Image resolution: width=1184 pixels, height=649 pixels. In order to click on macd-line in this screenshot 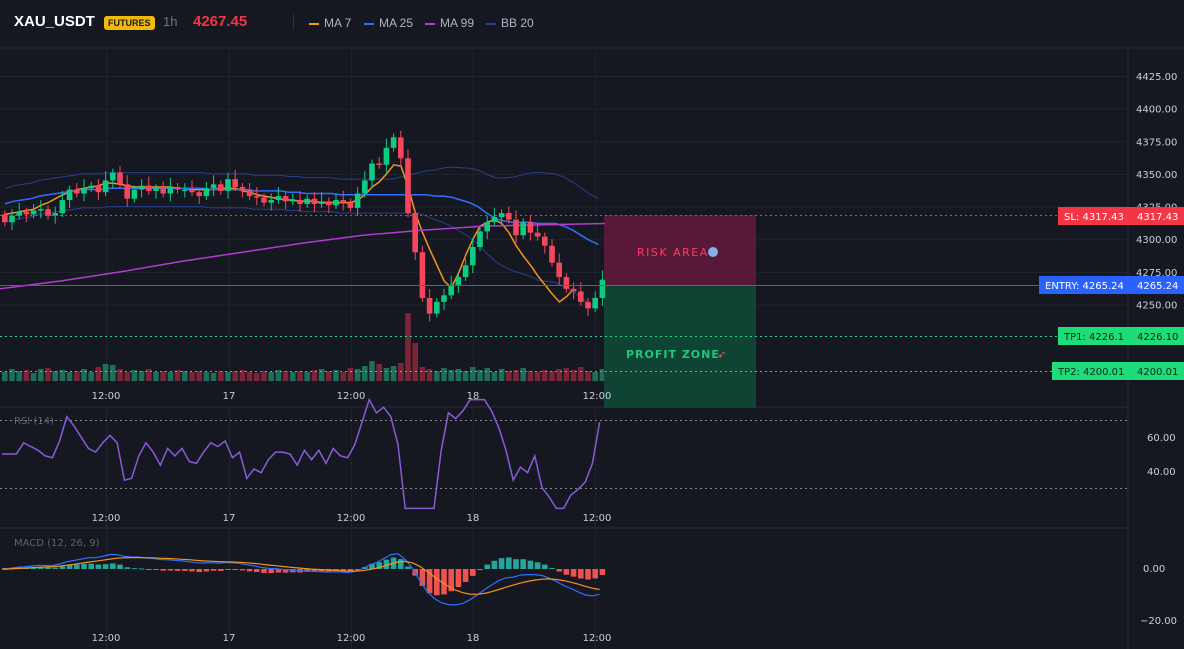, I will do `click(300, 579)`.